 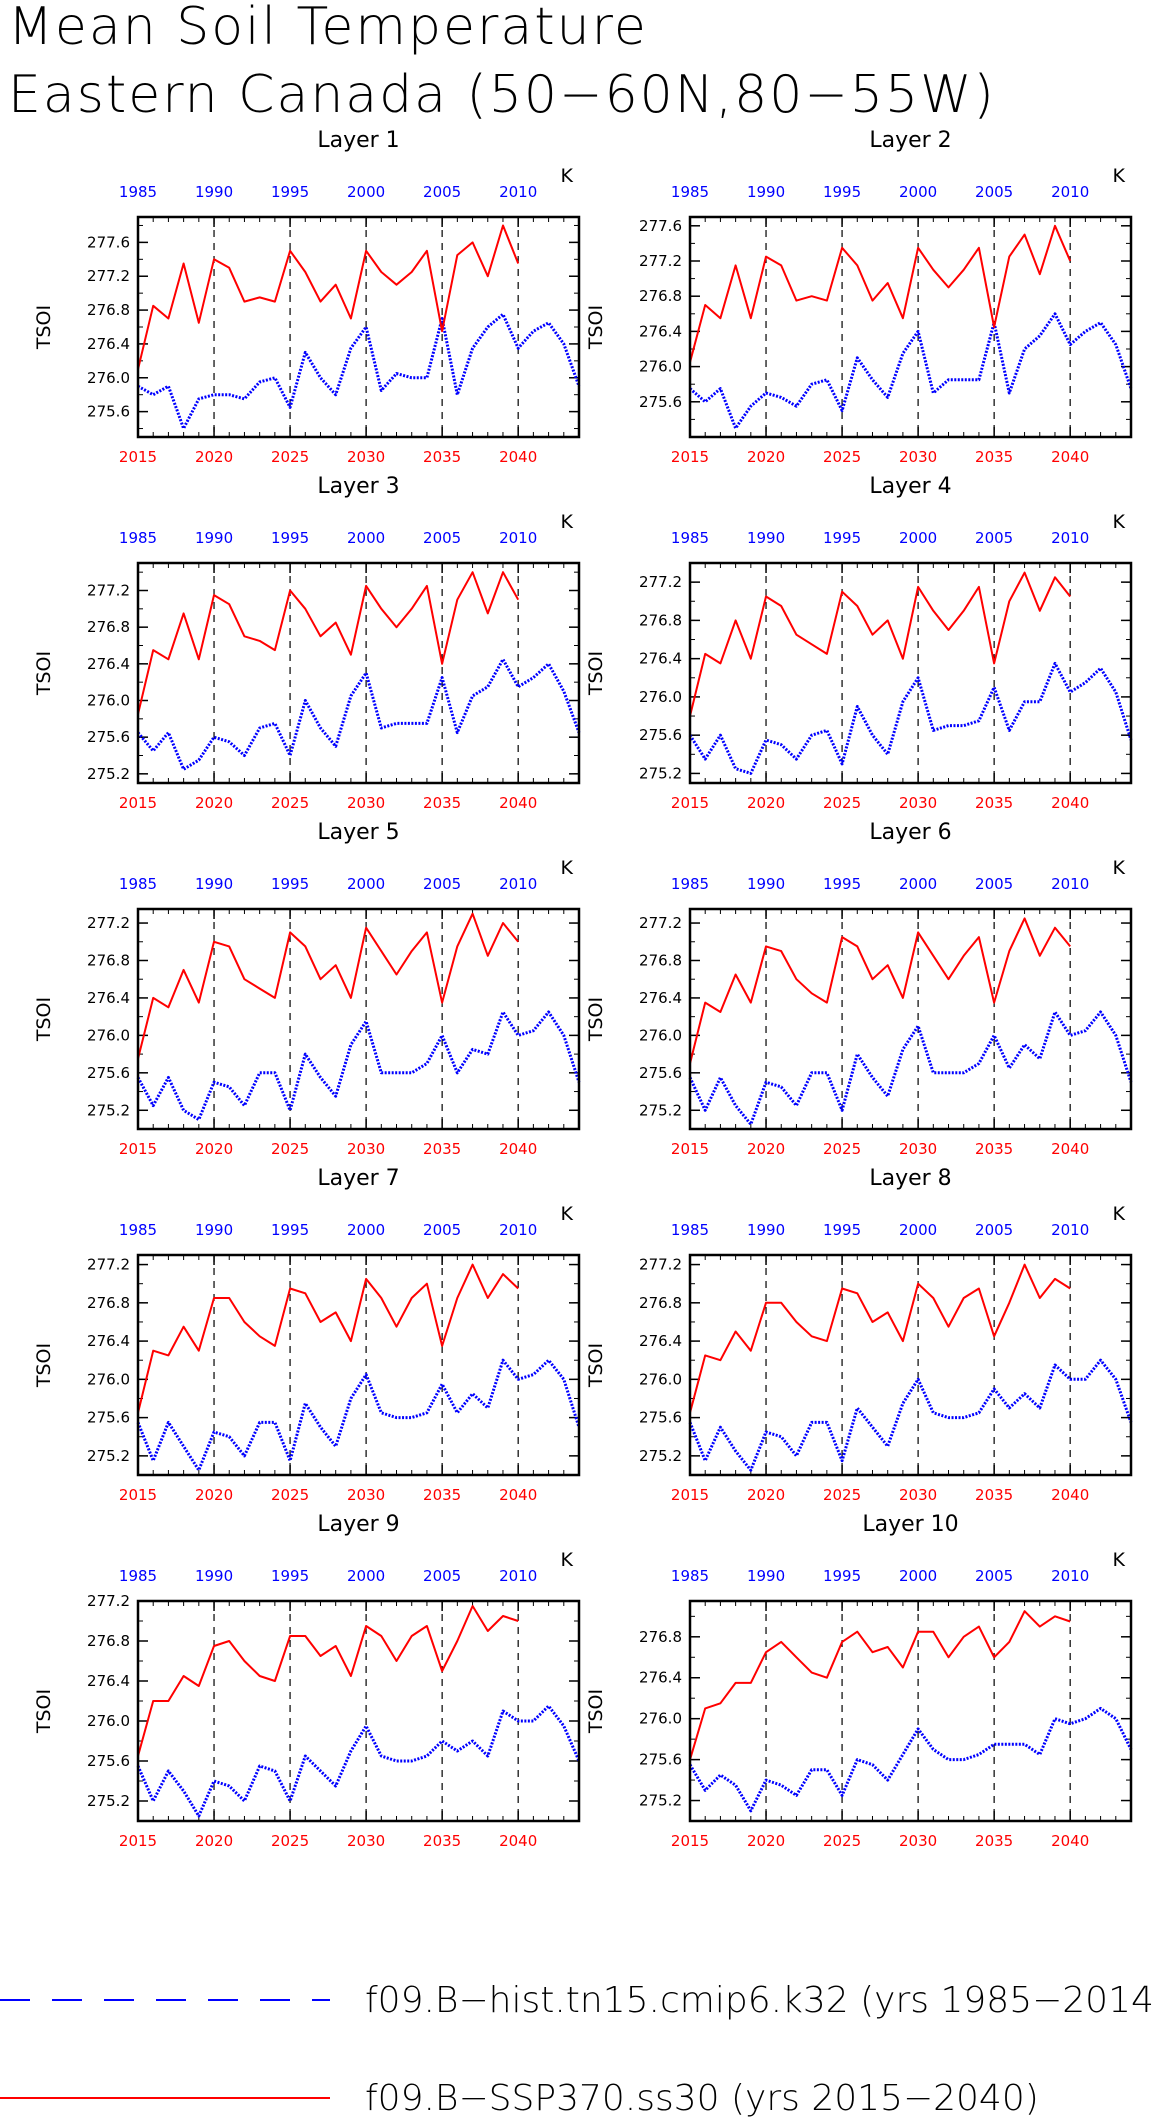 I want to click on y-tick-label: 277.6, so click(x=660, y=226).